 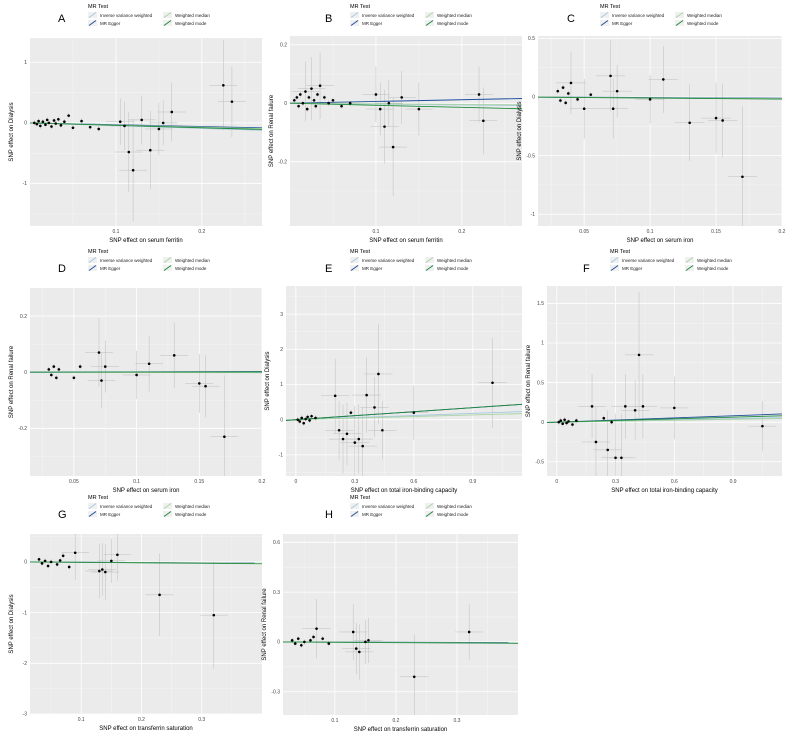 What do you see at coordinates (571, 19) in the screenshot?
I see `panel-label-C: C` at bounding box center [571, 19].